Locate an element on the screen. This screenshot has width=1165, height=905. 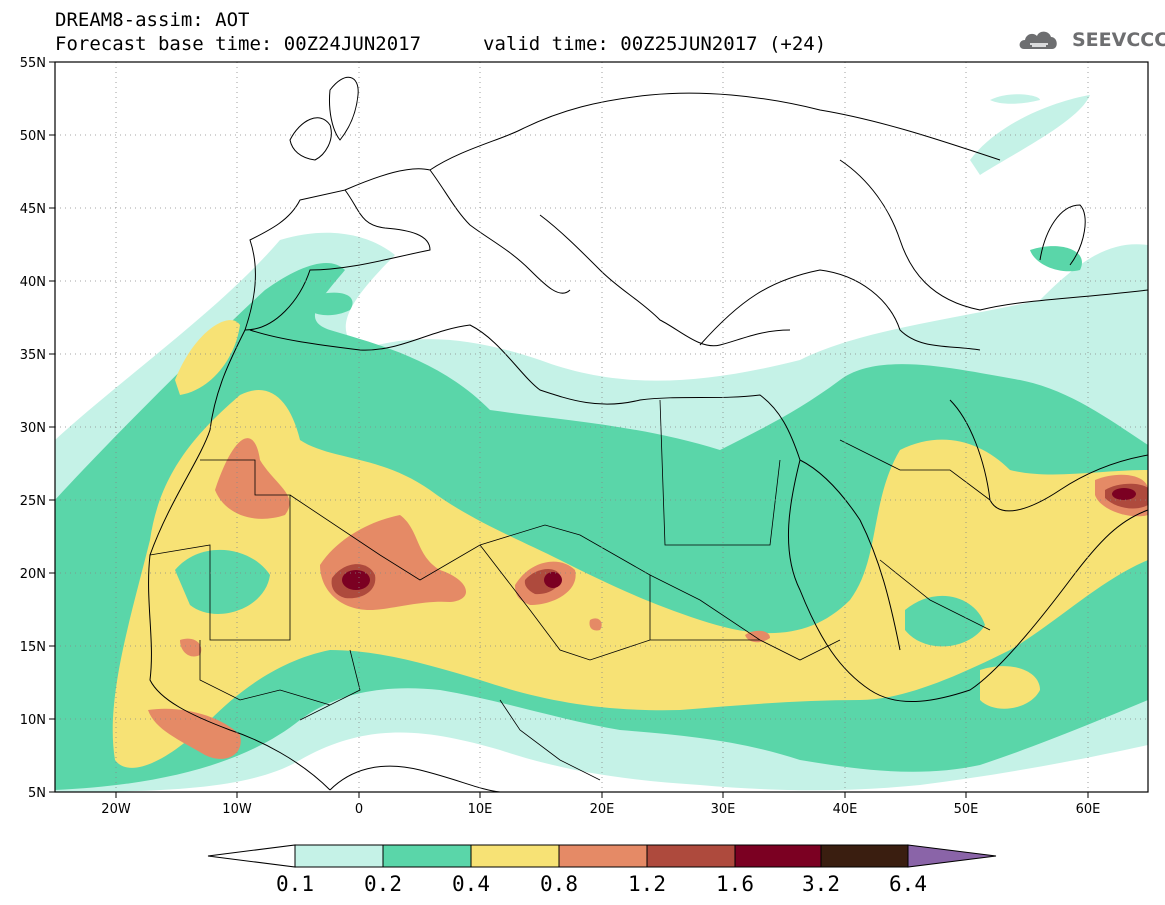
colorbar-label: 0.4 is located at coordinates (471, 884).